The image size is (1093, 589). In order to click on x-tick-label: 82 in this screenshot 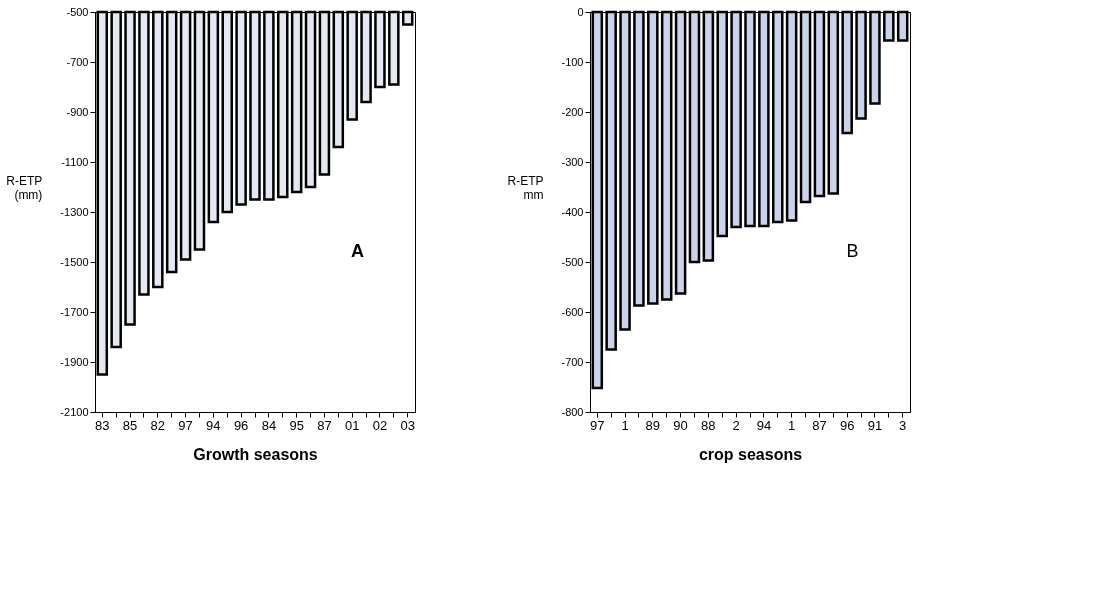, I will do `click(158, 425)`.